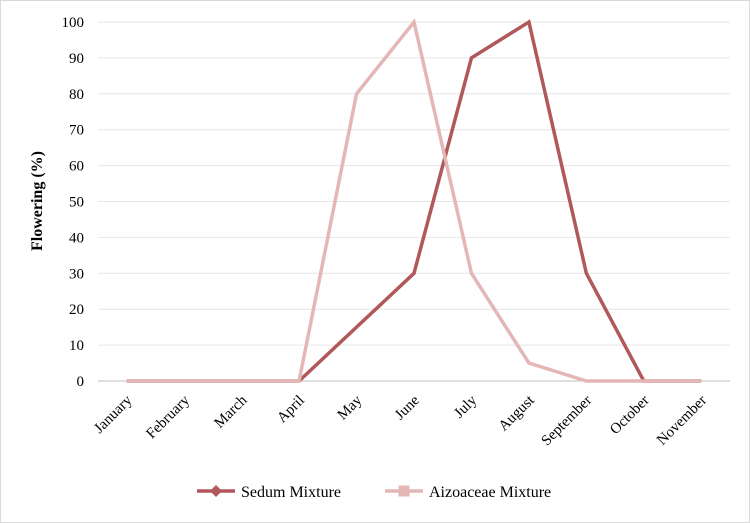 This screenshot has width=750, height=523. What do you see at coordinates (37, 201) in the screenshot?
I see `y-axis-title: Flowering (%)` at bounding box center [37, 201].